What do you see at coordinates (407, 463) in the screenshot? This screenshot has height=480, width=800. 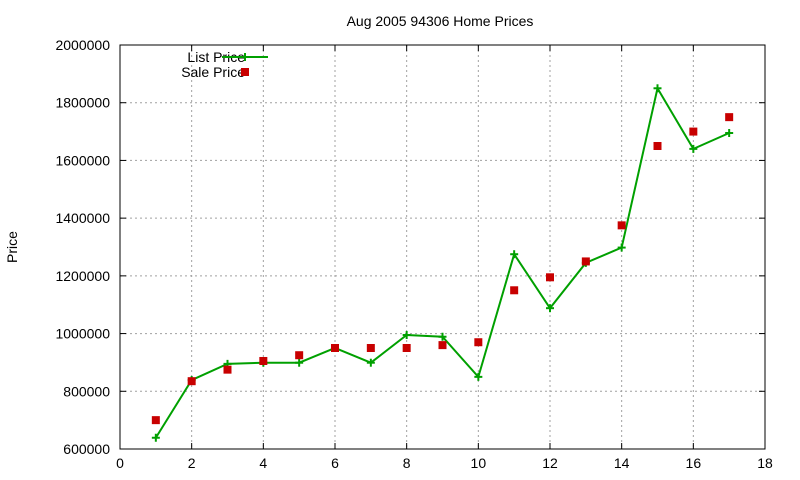 I see `x-tick-label: 8` at bounding box center [407, 463].